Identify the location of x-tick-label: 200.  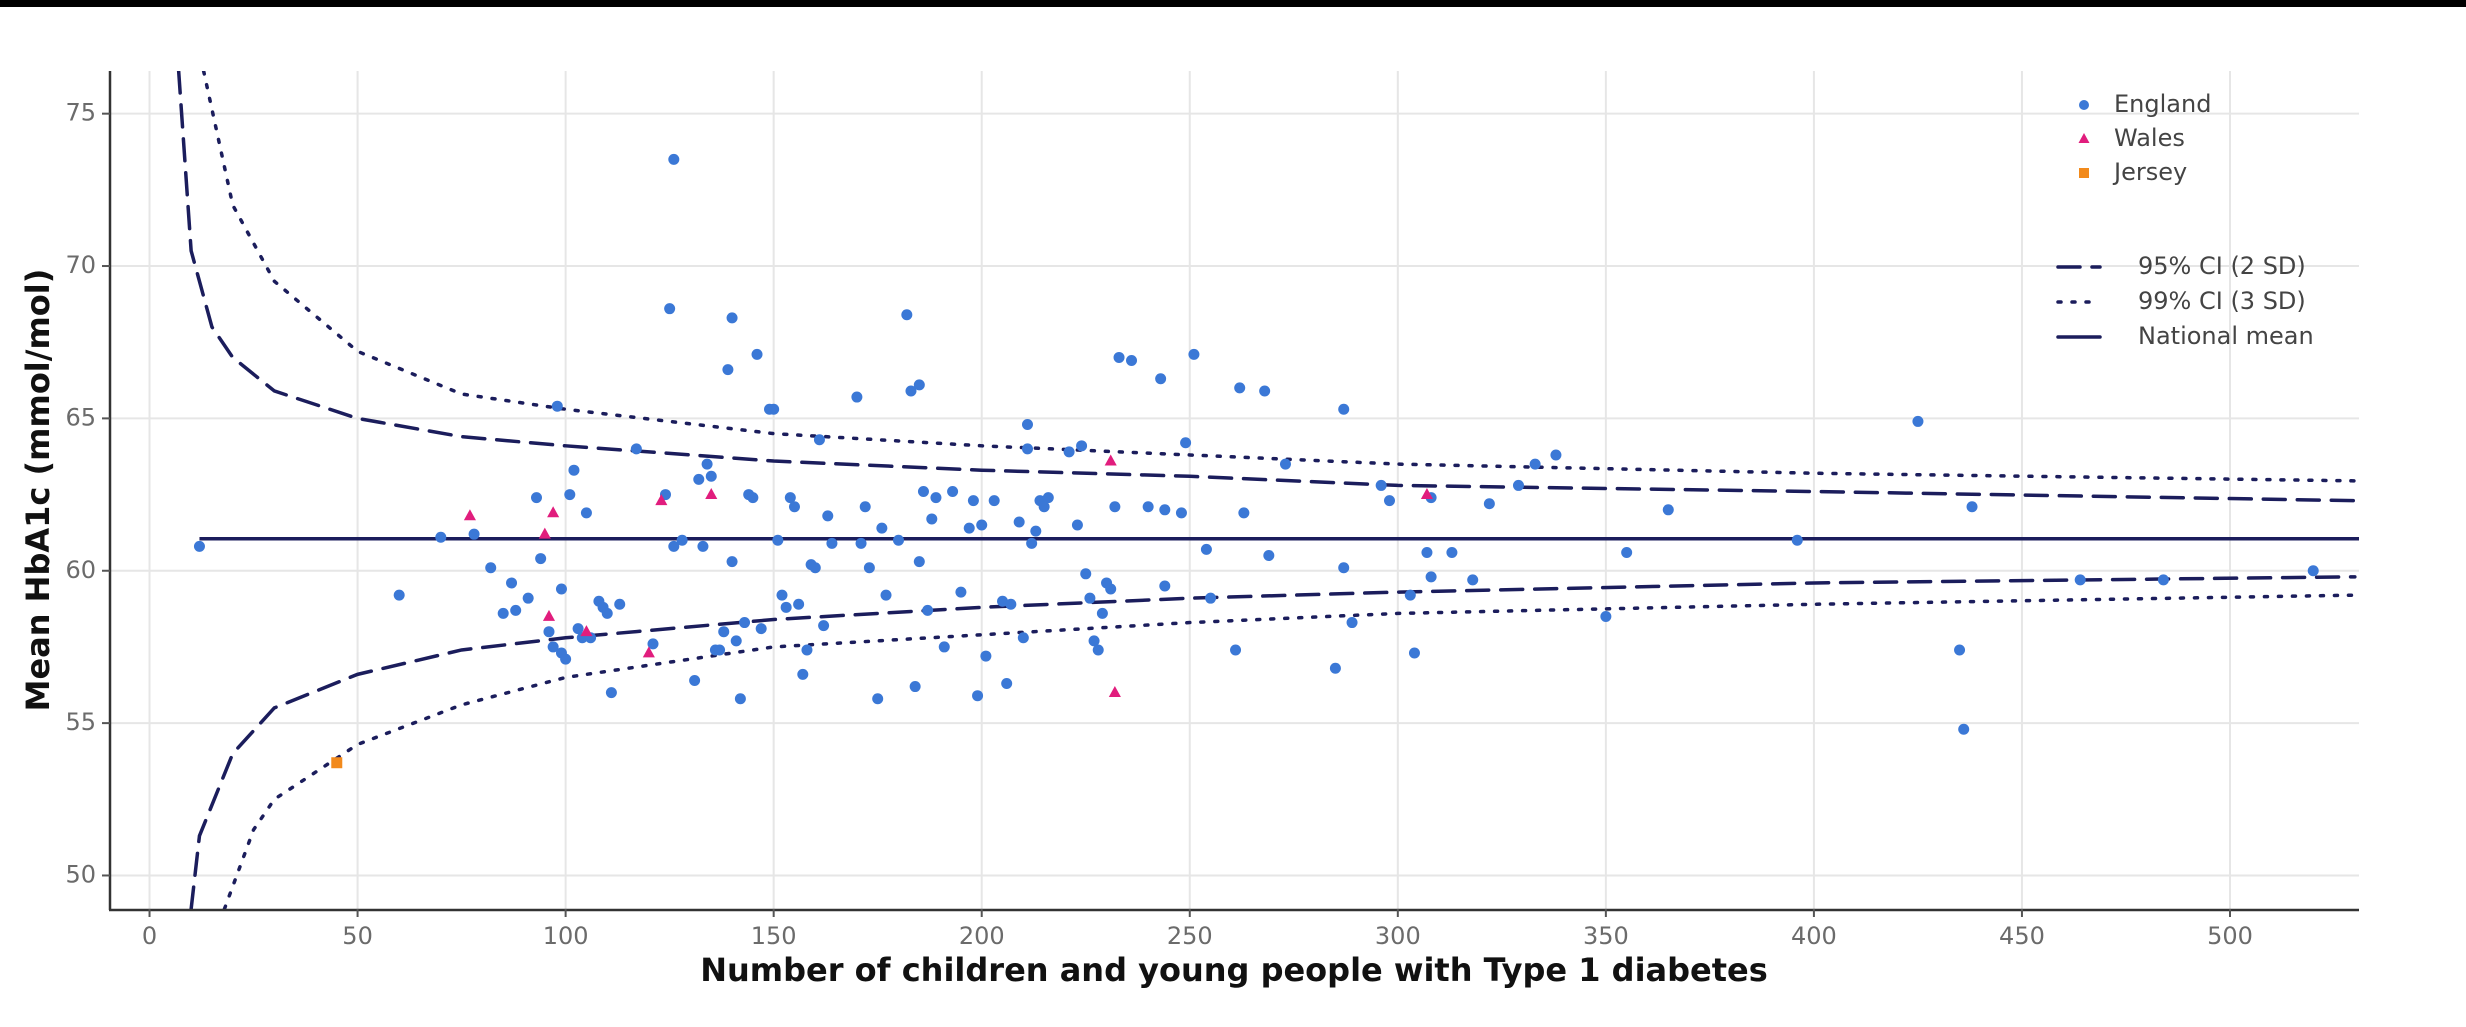
(982, 936).